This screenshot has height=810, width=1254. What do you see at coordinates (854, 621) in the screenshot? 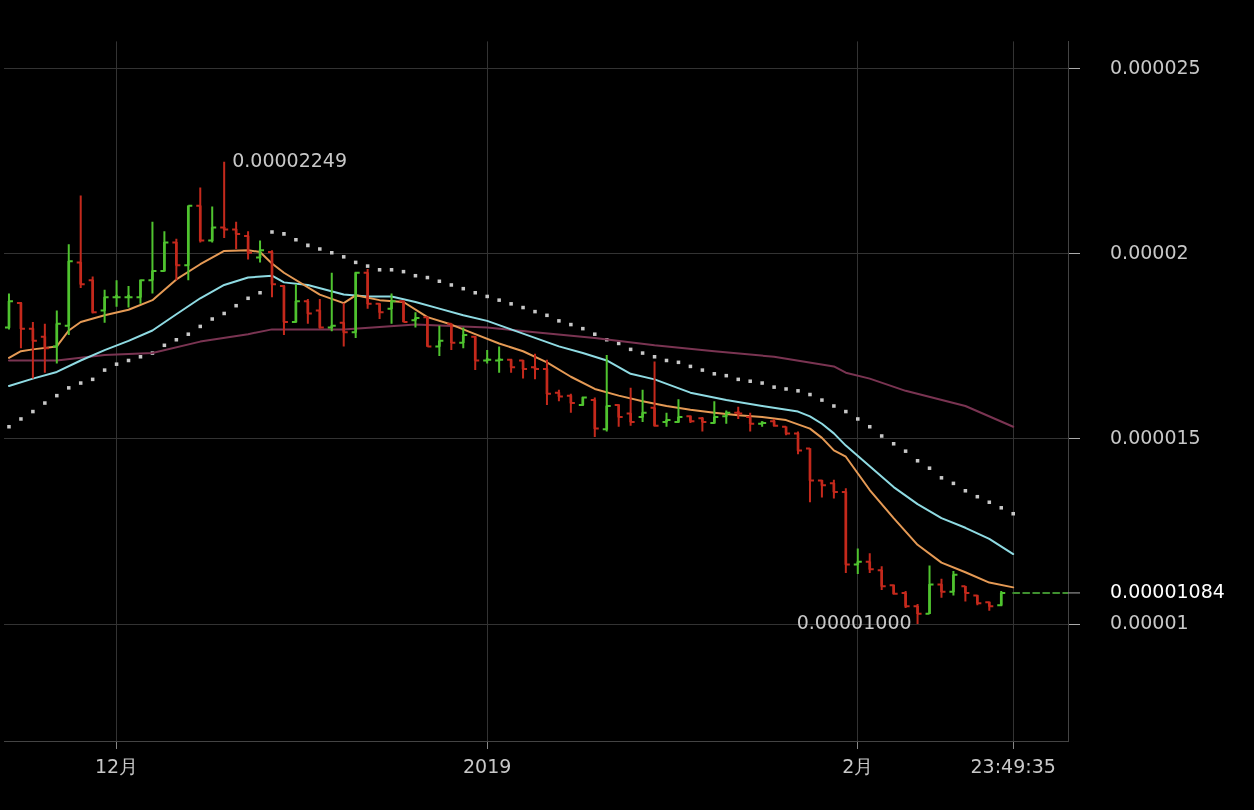
I see `annotation: 0.00001000` at bounding box center [854, 621].